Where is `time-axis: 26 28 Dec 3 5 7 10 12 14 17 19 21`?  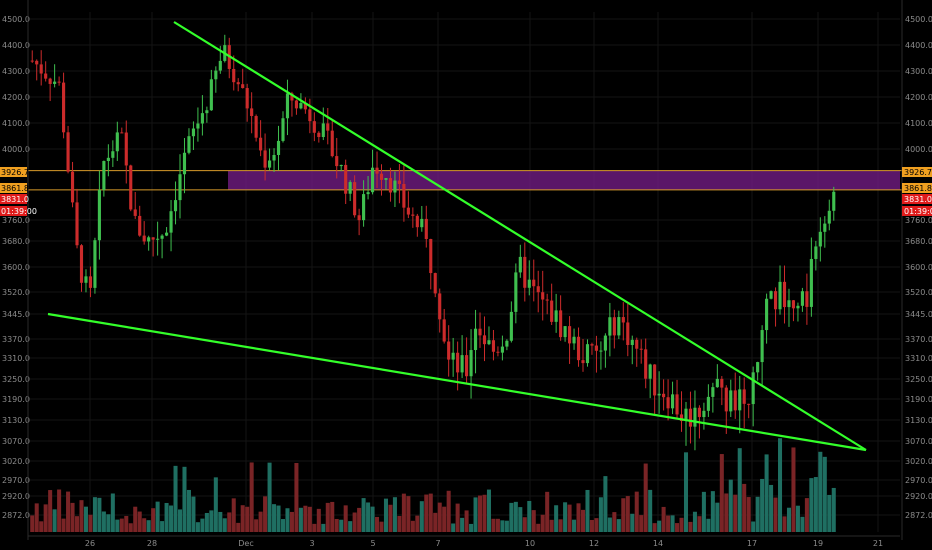
time-axis: 26 28 Dec 3 5 7 10 12 14 17 19 21 is located at coordinates (464, 541).